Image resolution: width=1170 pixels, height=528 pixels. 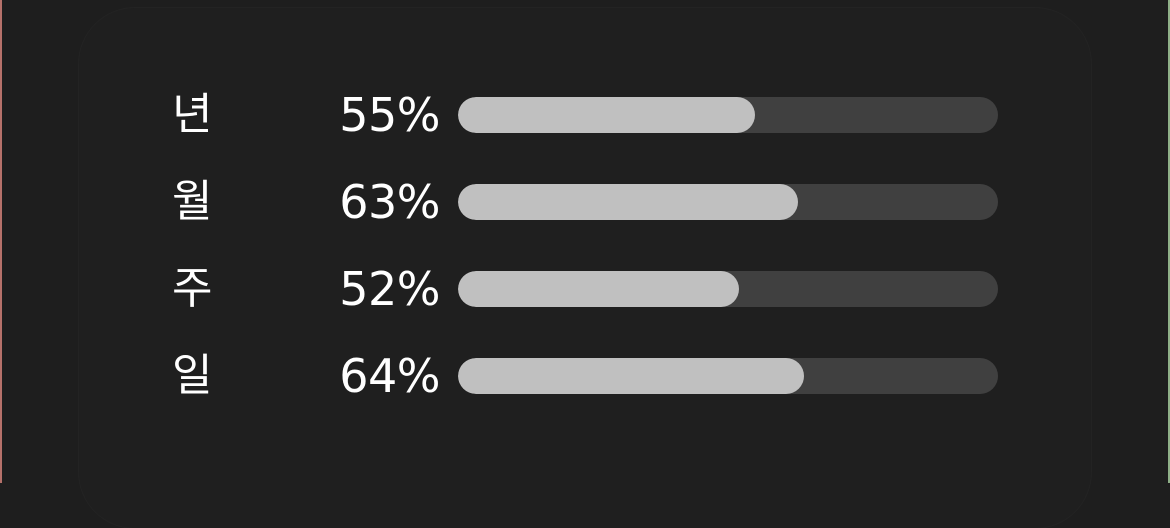 I want to click on row-label: 월, so click(x=192, y=201).